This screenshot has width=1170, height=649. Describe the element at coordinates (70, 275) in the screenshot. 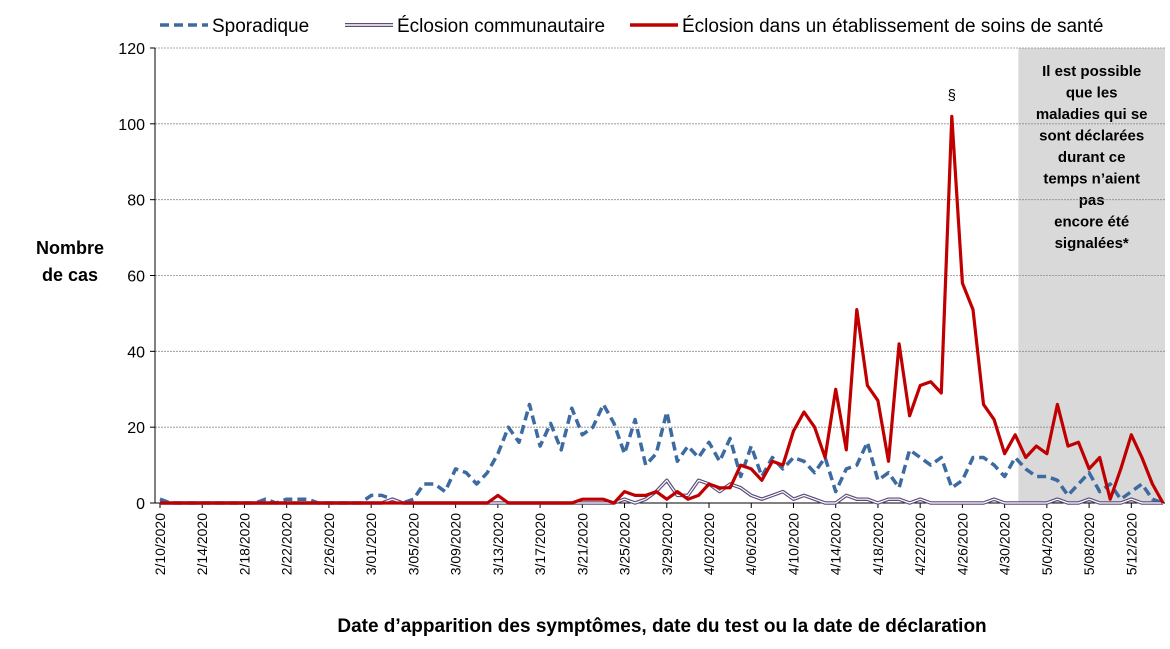

I see `y-axis-title: de cas` at that location.